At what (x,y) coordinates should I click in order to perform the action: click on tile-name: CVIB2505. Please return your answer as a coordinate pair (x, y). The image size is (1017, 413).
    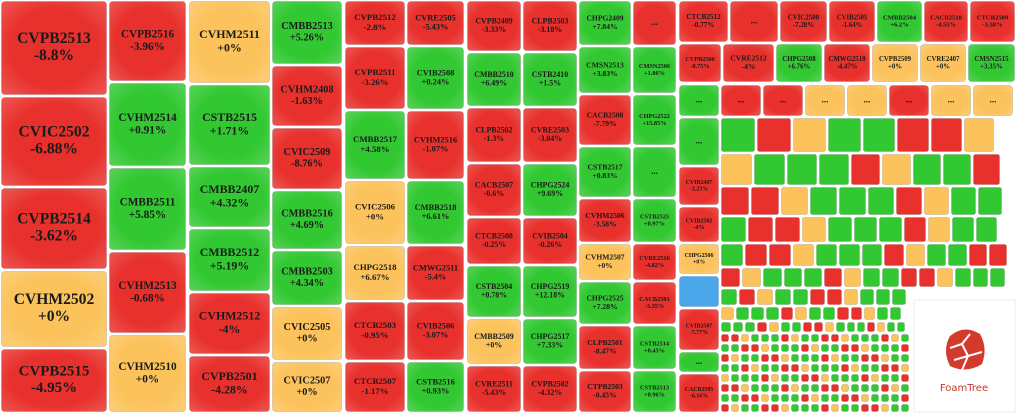
    Looking at the image, I should click on (852, 17).